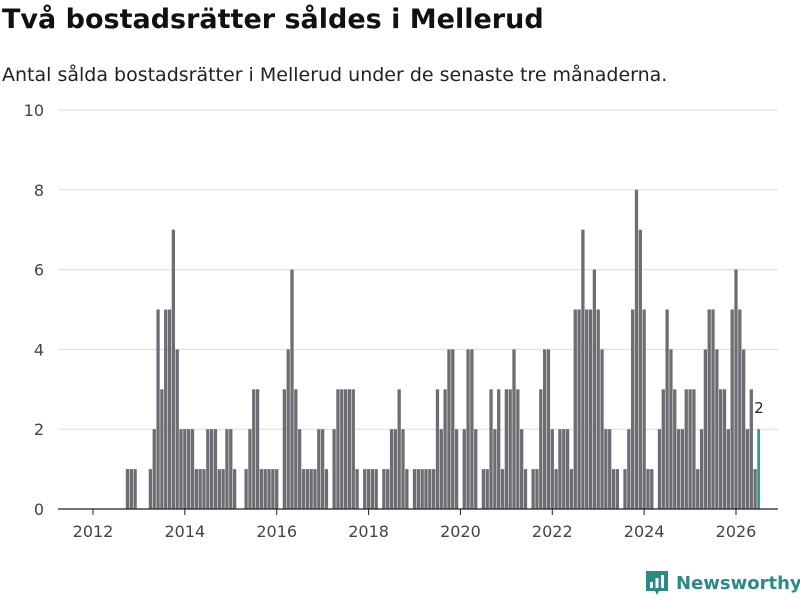 Image resolution: width=800 pixels, height=600 pixels. I want to click on bar-highlight, so click(758, 469).